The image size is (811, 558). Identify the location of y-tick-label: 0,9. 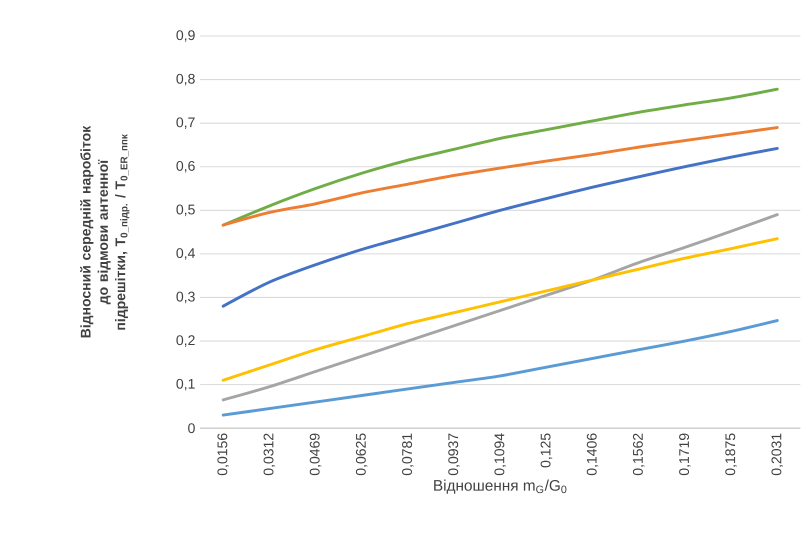
(185, 36).